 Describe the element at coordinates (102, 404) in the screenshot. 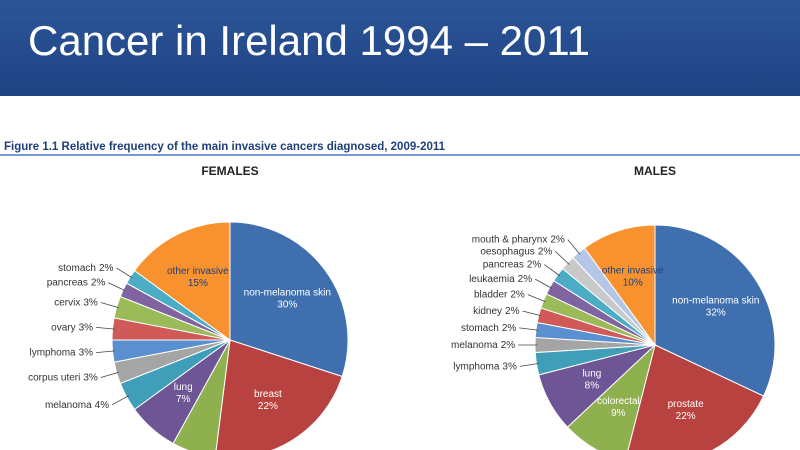

I see `slice-value: 4%` at that location.